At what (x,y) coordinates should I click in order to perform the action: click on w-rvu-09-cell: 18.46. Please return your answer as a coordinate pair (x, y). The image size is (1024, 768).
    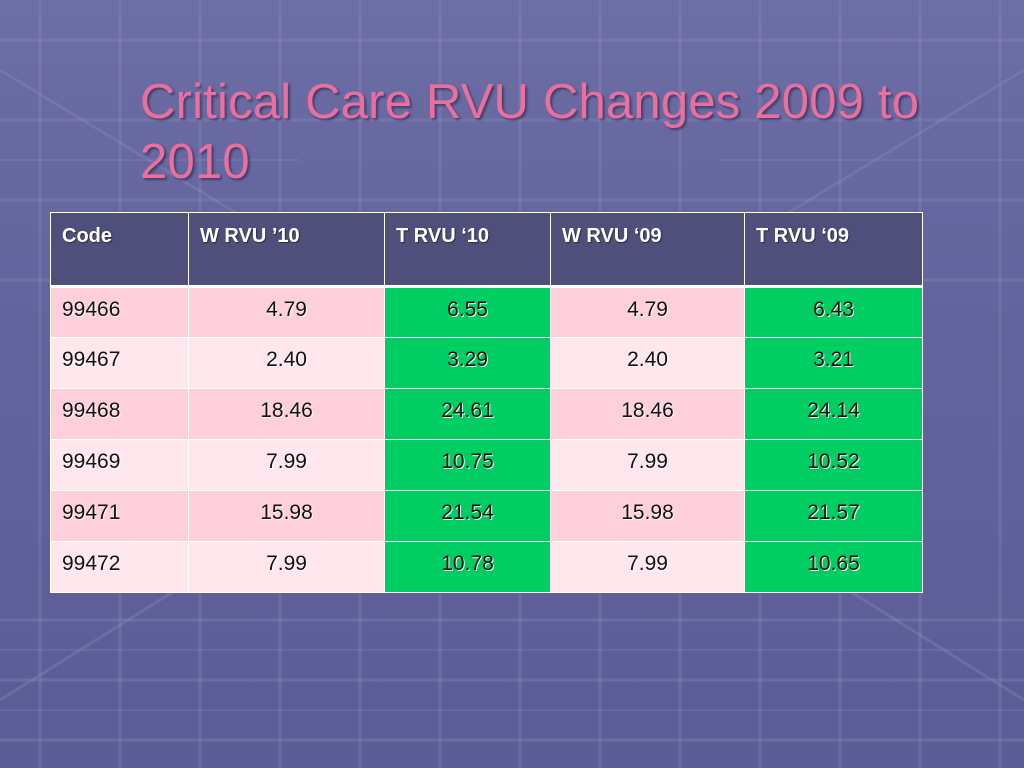
    Looking at the image, I should click on (647, 414).